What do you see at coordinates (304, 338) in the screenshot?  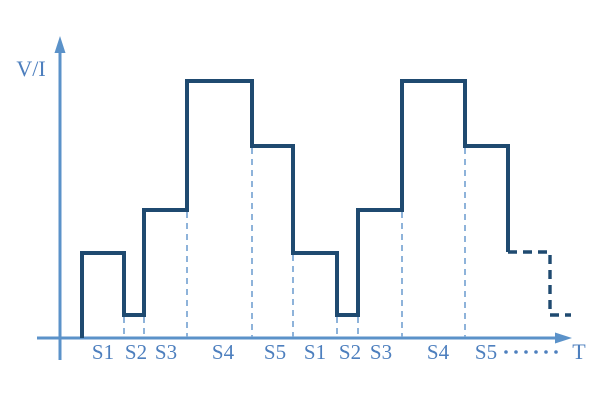 I see `x-axis` at bounding box center [304, 338].